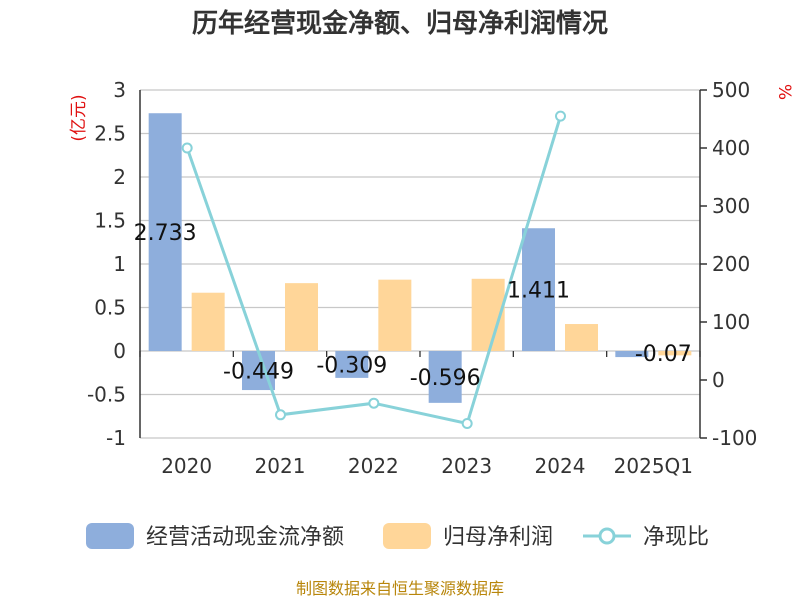 The height and width of the screenshot is (600, 800). I want to click on left-tick-label: 0.5, so click(110, 308).